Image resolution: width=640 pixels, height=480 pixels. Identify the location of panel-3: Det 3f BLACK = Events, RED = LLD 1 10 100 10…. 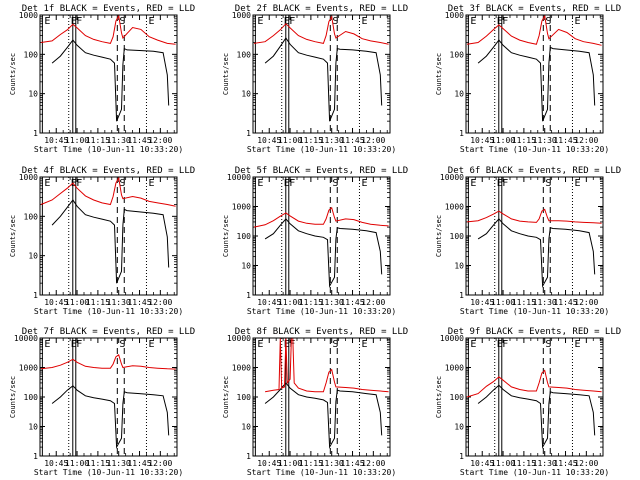
(528, 79).